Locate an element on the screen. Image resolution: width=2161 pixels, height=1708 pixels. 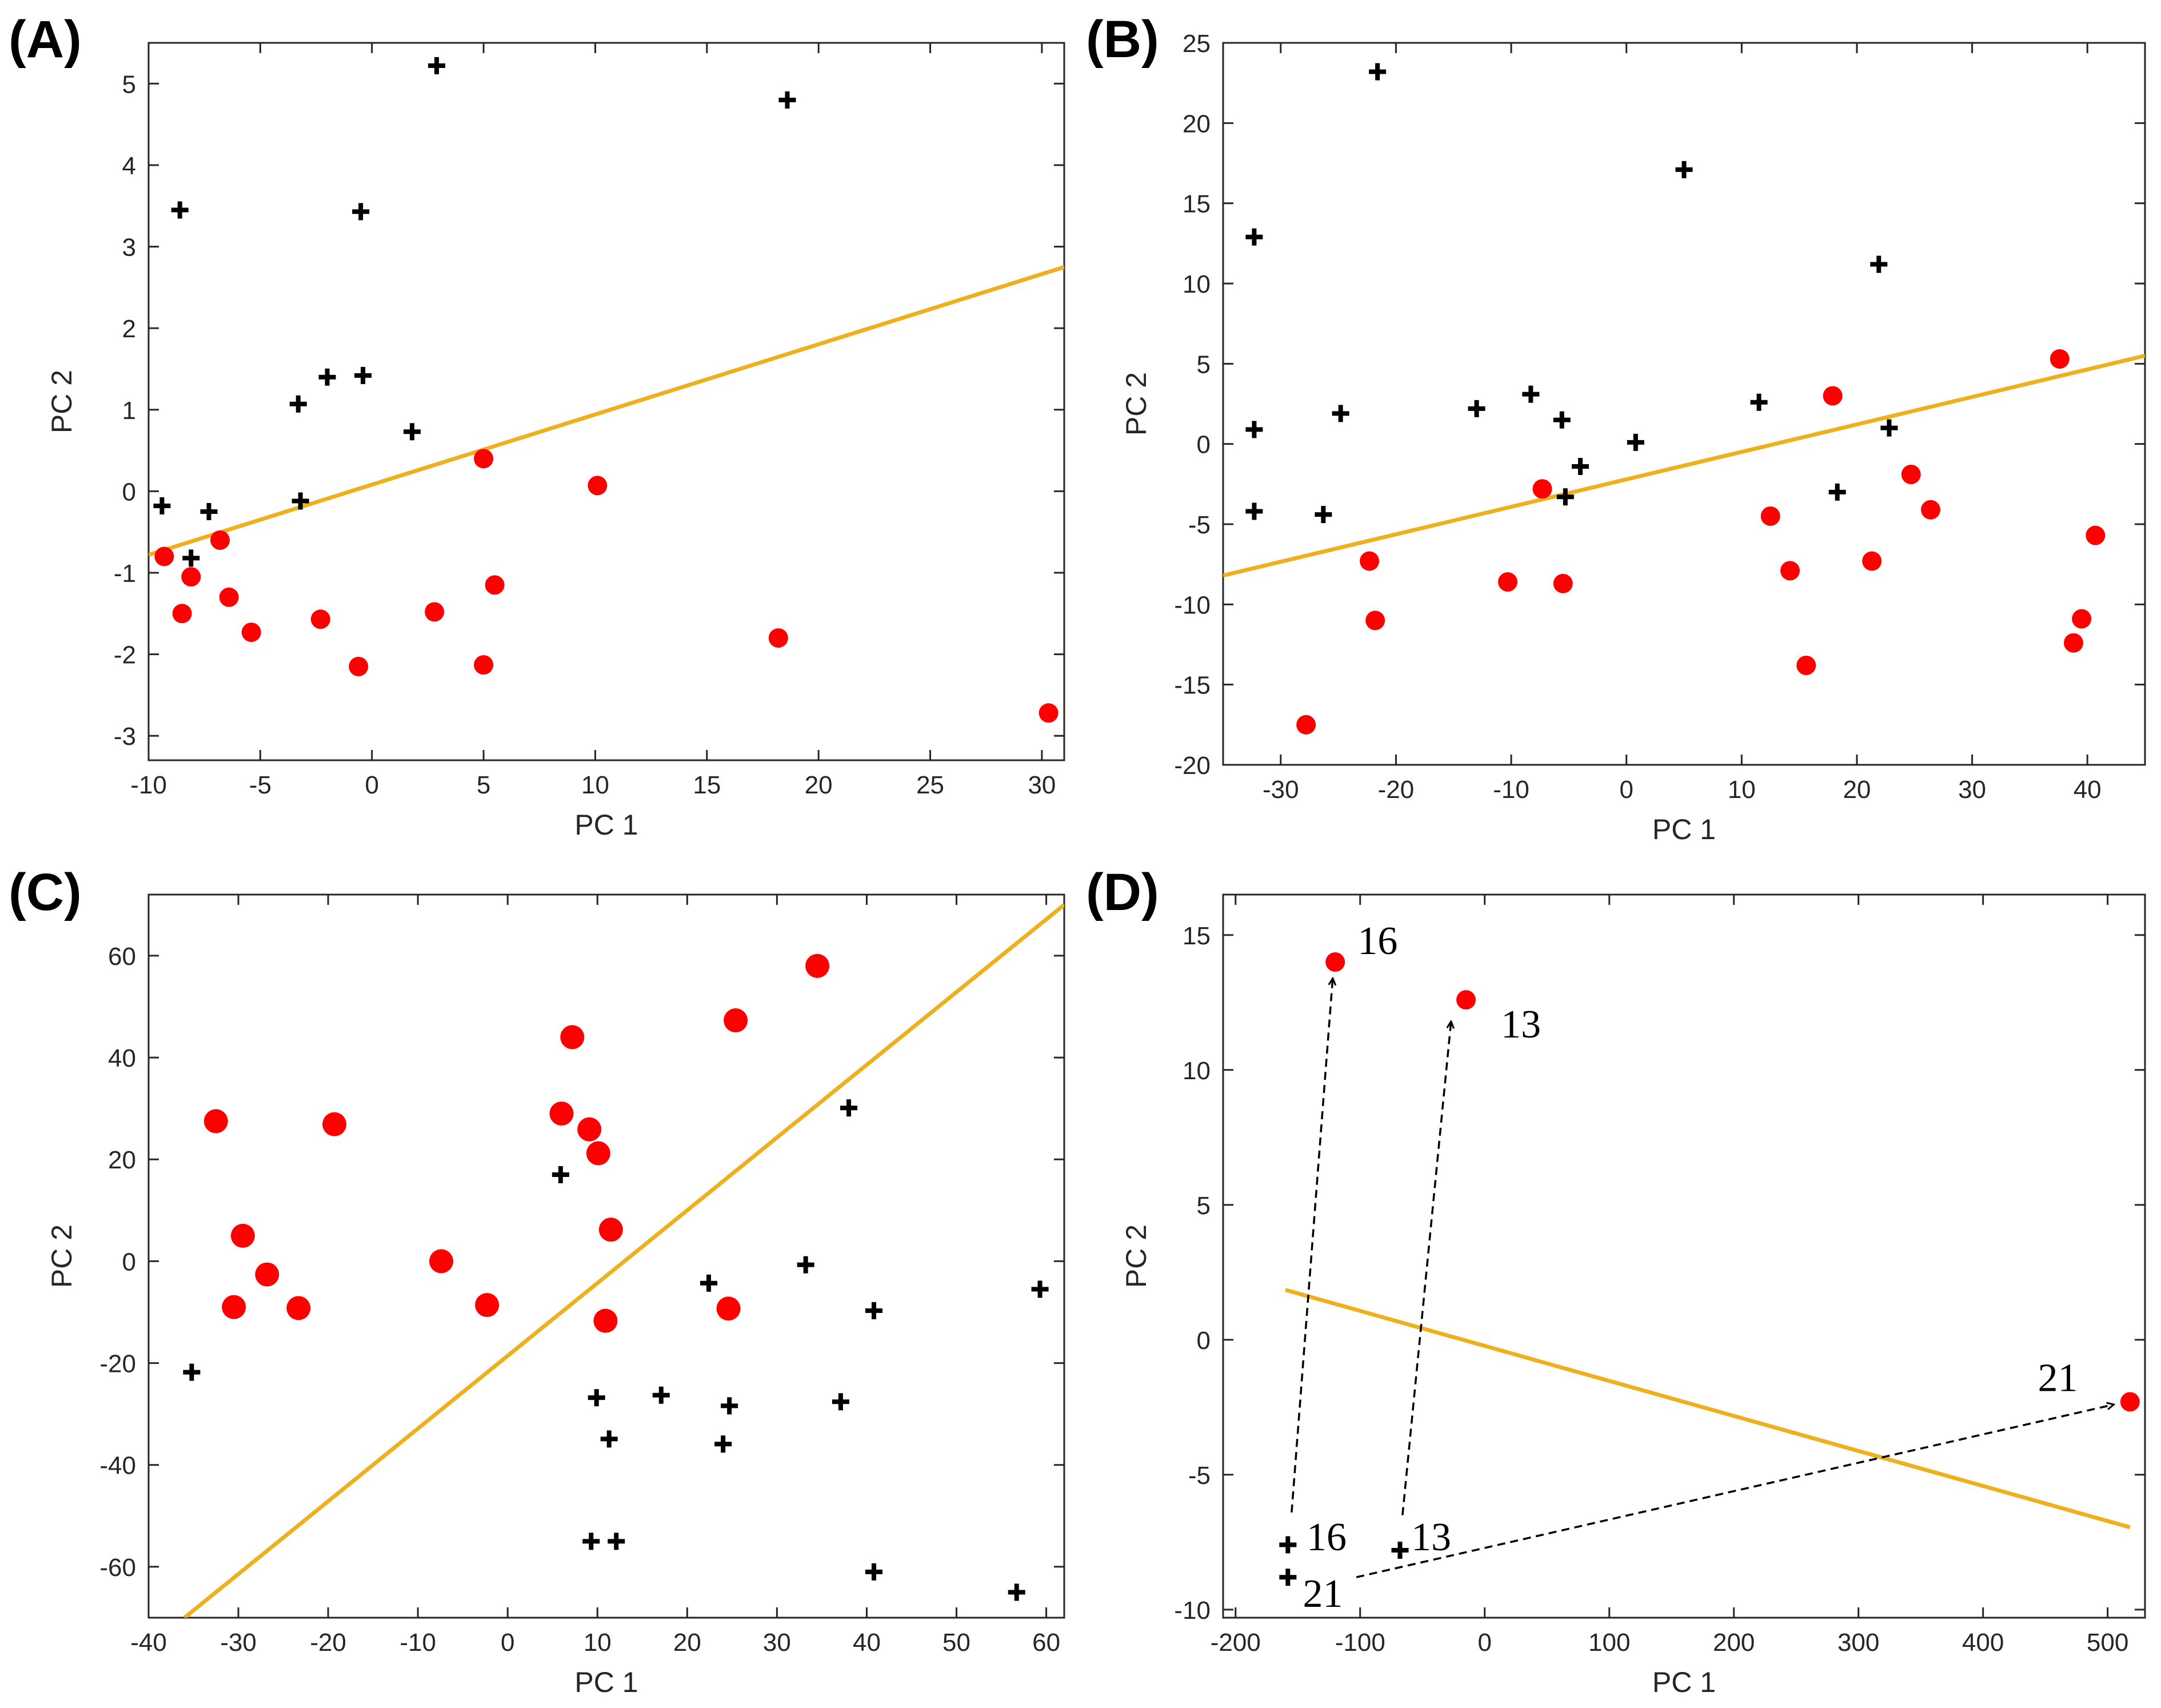
x-tick-label: 300 is located at coordinates (1858, 1643).